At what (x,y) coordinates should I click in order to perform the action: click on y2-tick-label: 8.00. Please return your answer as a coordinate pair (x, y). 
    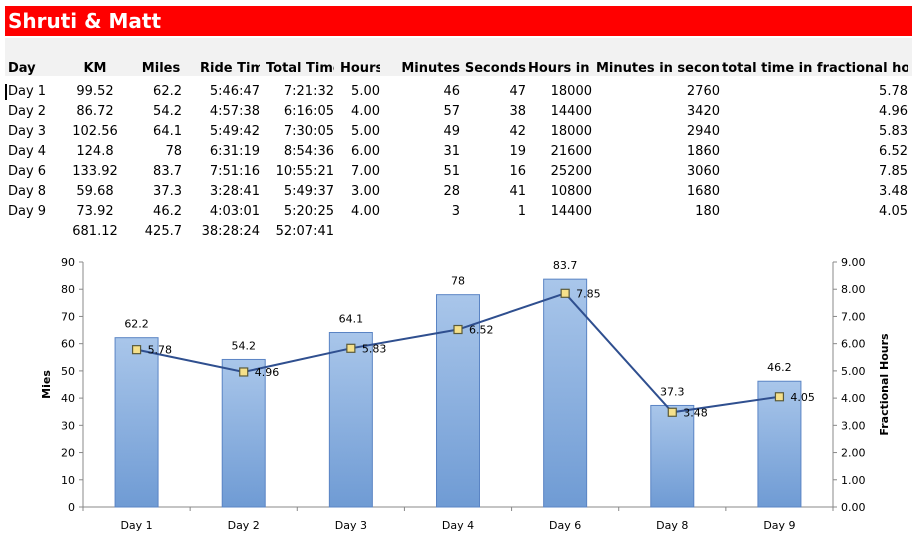
    Looking at the image, I should click on (853, 289).